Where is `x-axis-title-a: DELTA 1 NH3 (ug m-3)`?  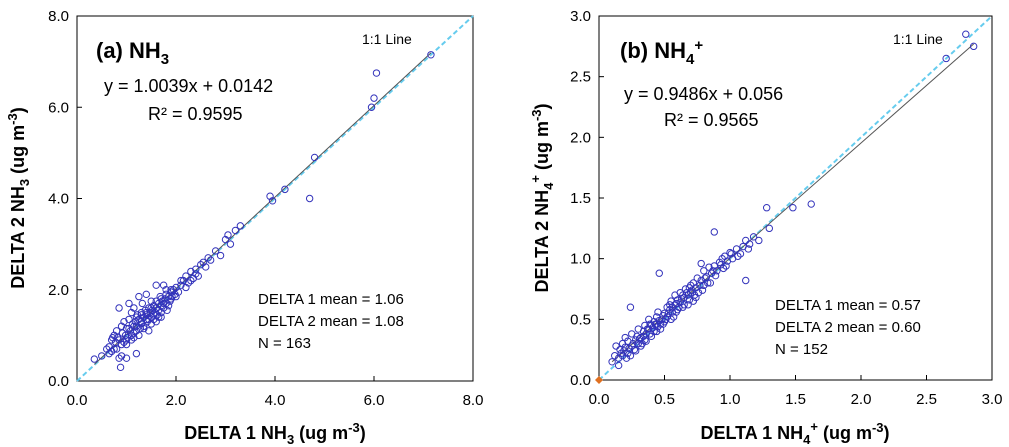
x-axis-title-a: DELTA 1 NH3 (ug m-3) is located at coordinates (274, 433).